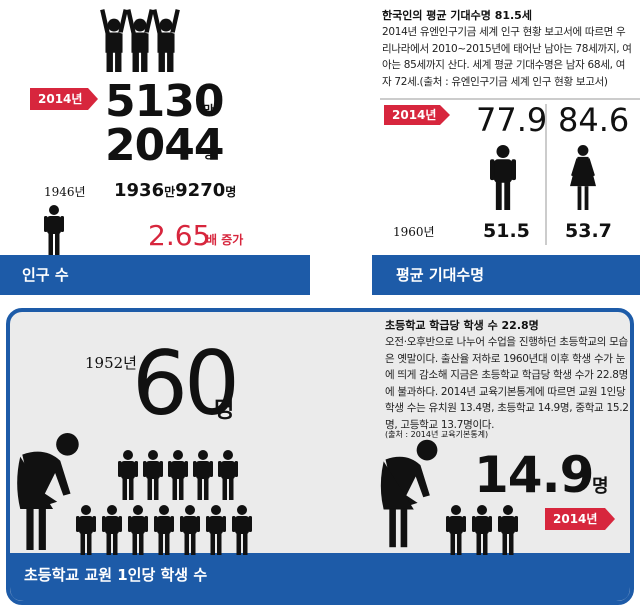 Image resolution: width=640 pixels, height=607 pixels. Describe the element at coordinates (225, 240) in the screenshot. I see `growth-label: 배 증가` at that location.